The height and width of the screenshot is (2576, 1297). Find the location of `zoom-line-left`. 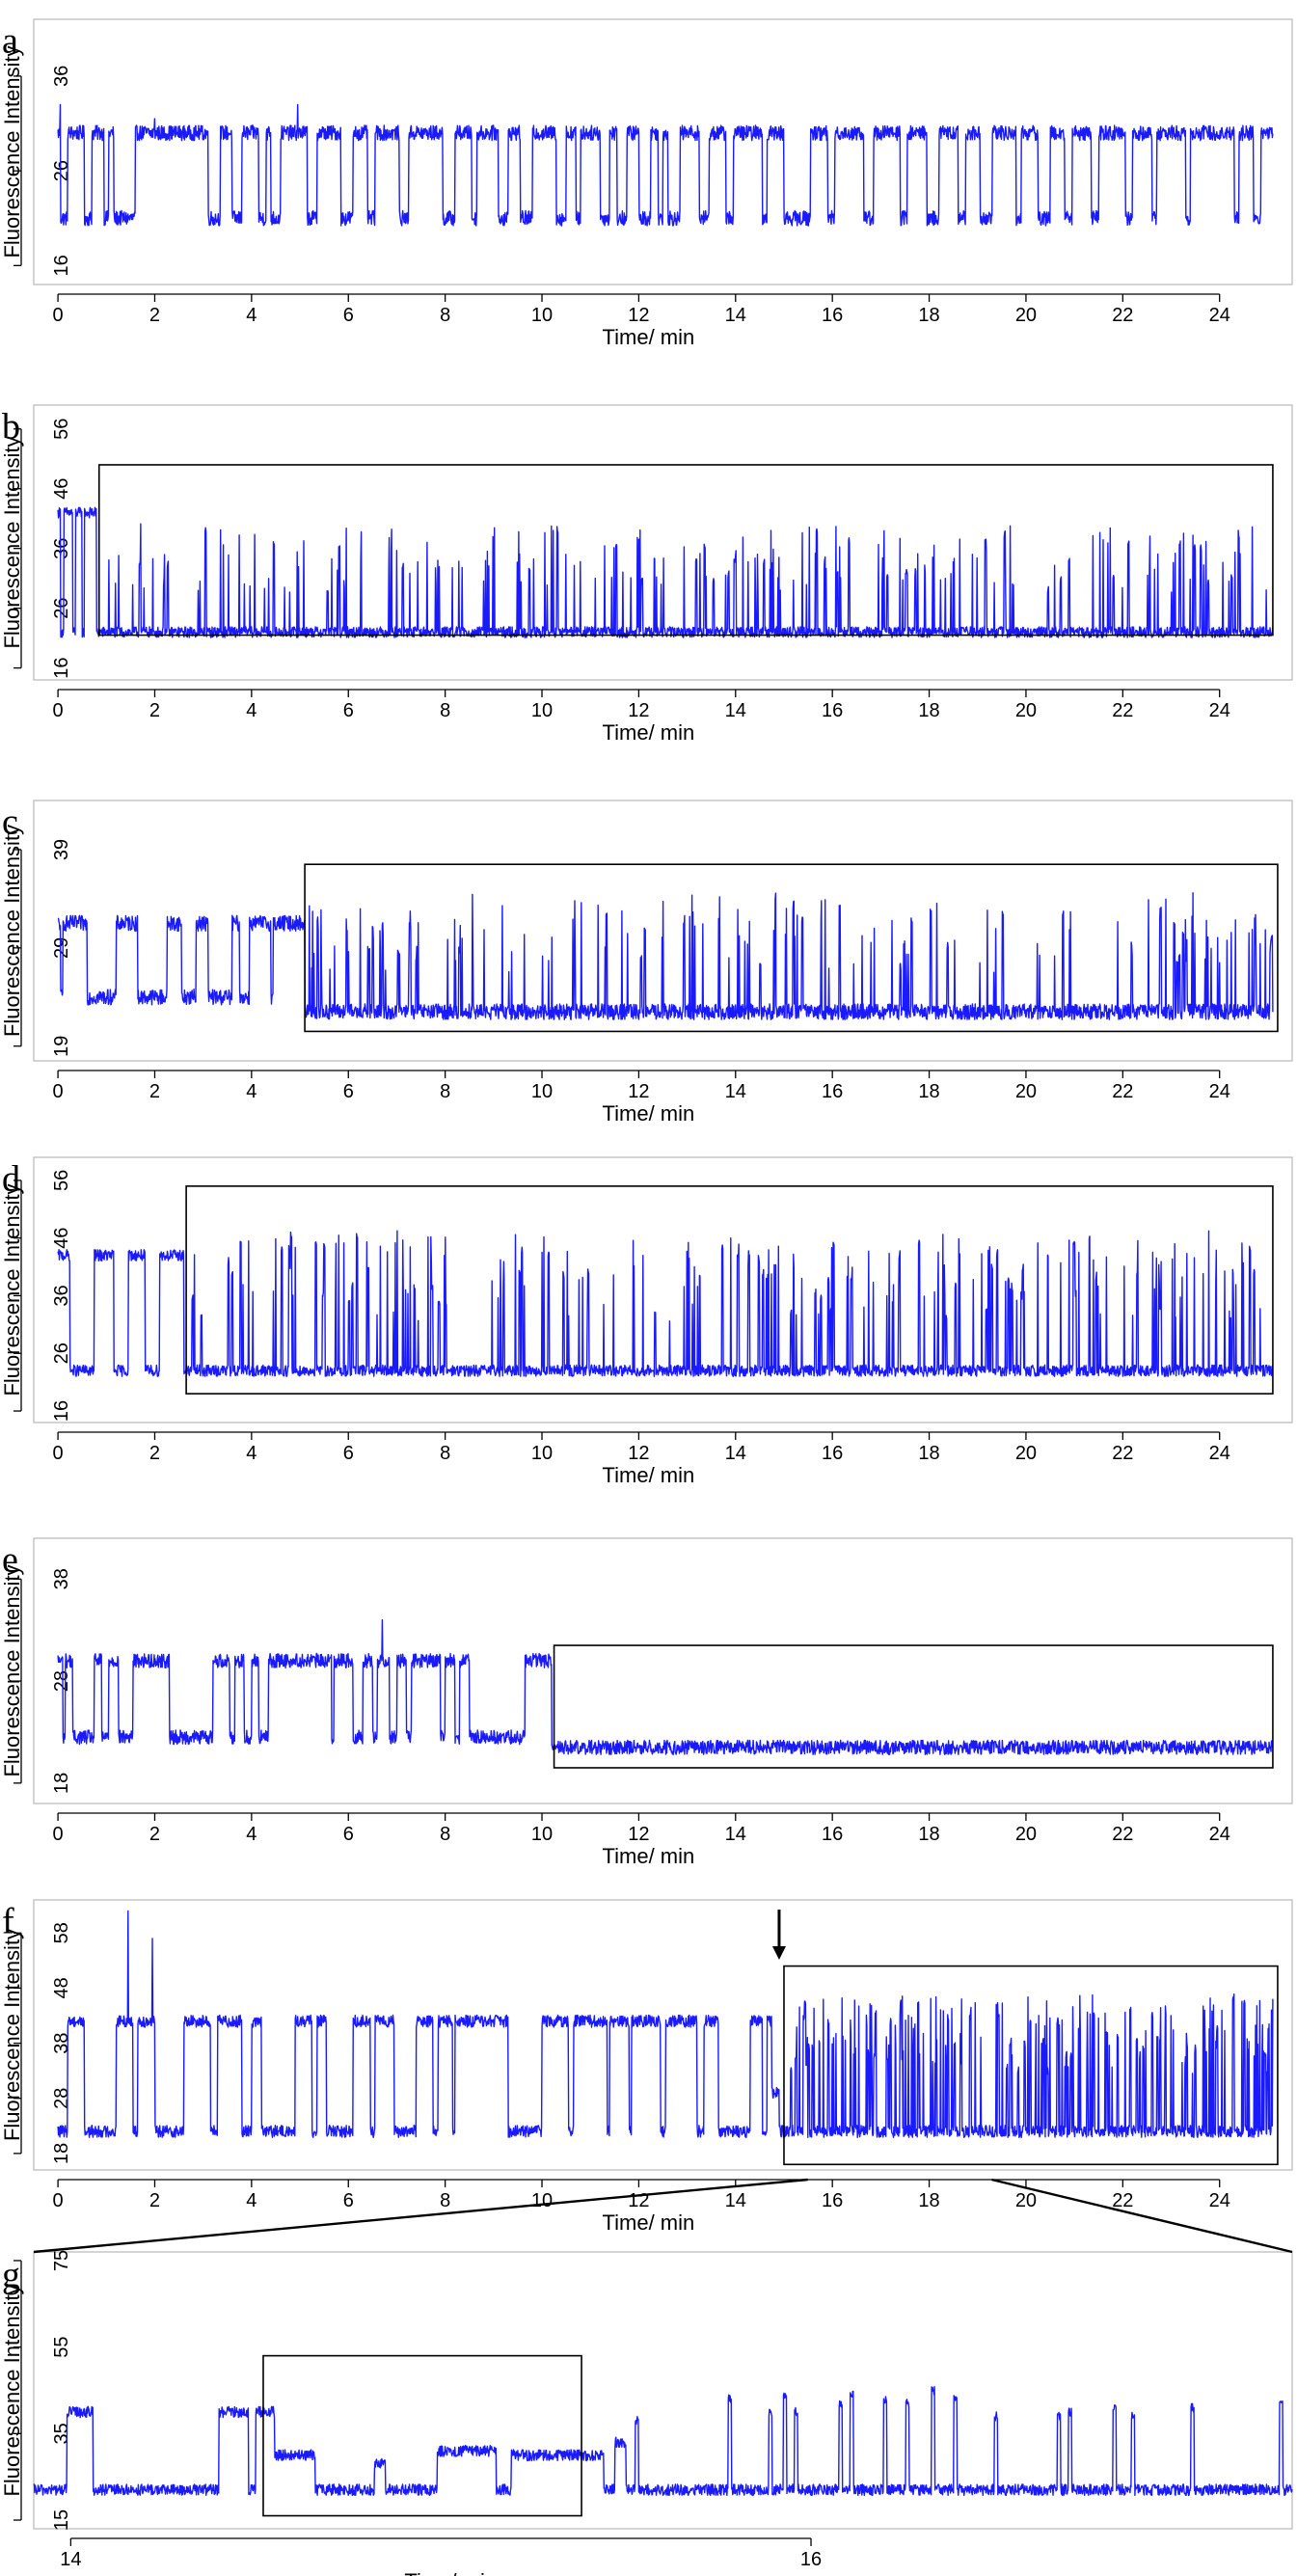

zoom-line-left is located at coordinates (420, 2216).